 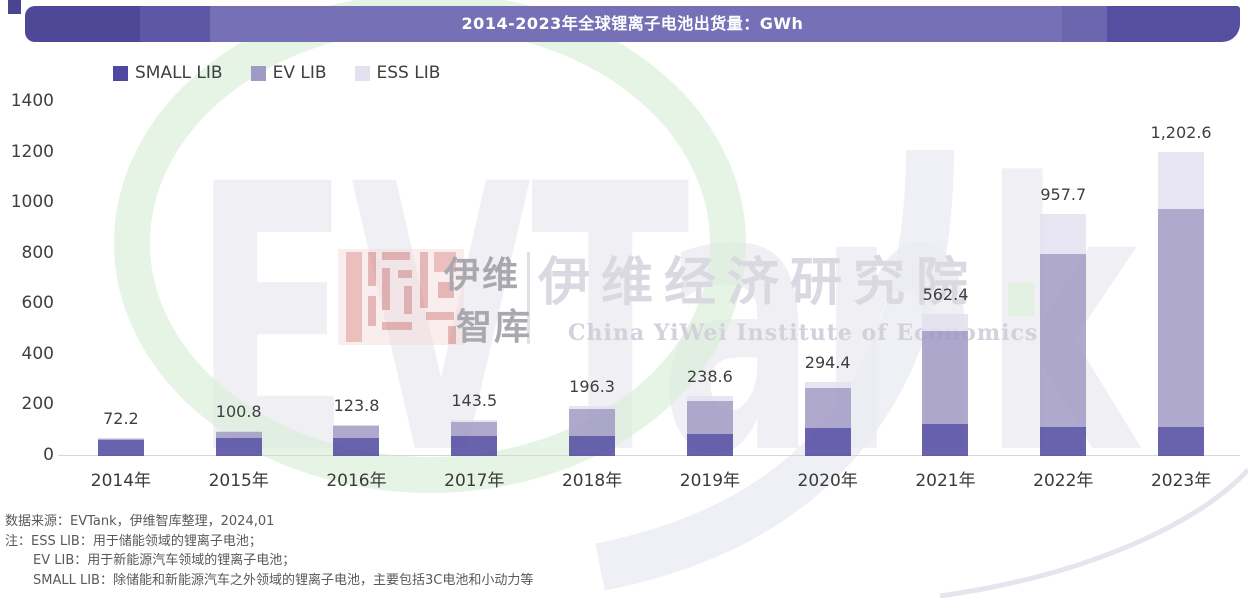 I want to click on legend-item-ev-lib: EV LIB, so click(x=288, y=73).